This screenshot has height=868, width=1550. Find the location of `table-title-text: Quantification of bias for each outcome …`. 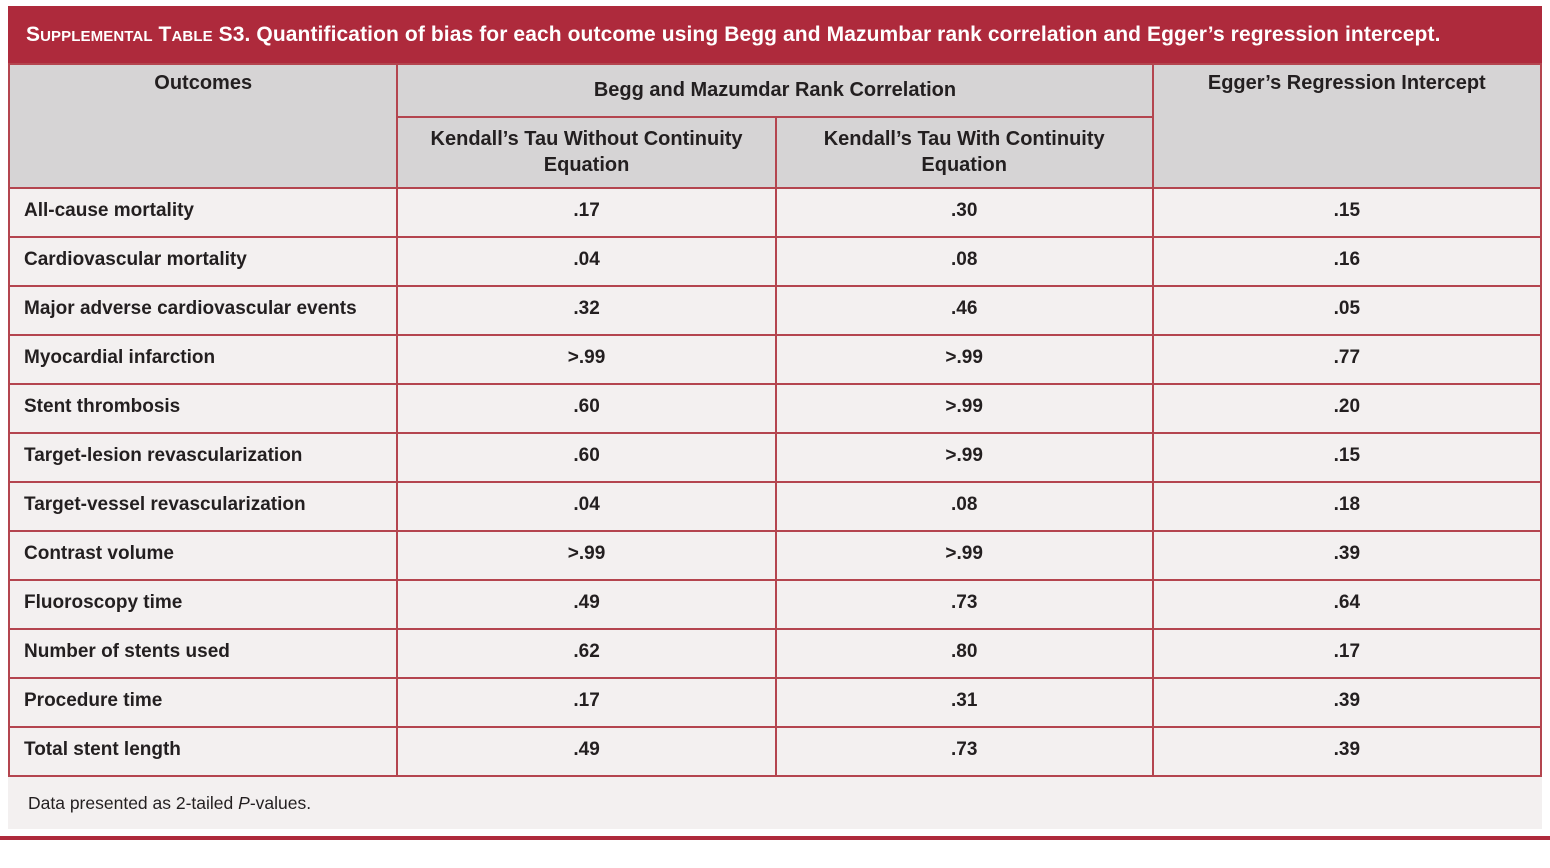

table-title-text: Quantification of bias for each outcome … is located at coordinates (845, 34).